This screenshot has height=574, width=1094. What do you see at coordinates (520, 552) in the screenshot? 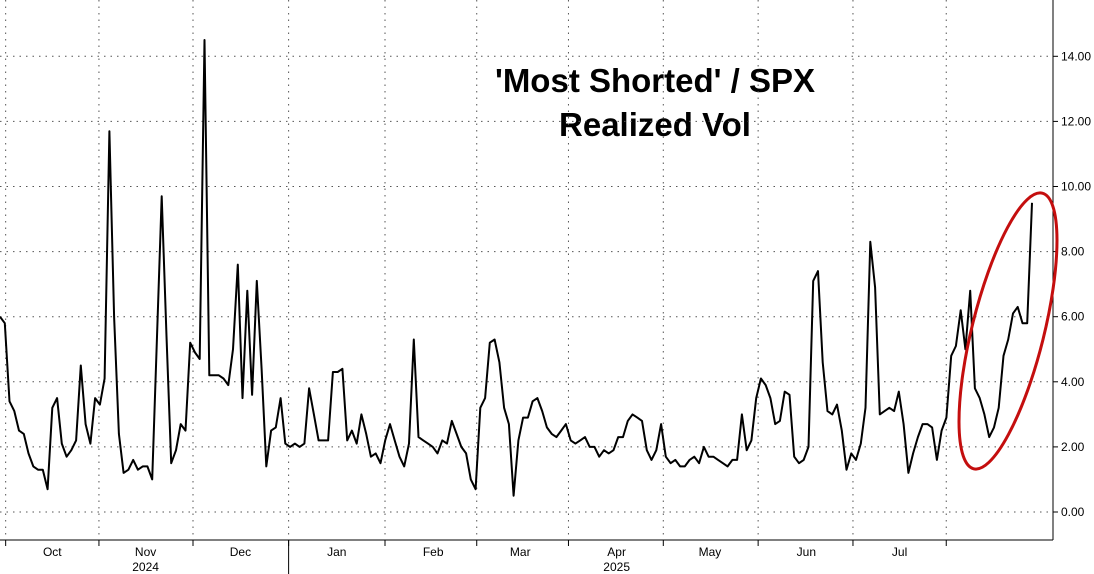
I see `x-month-label: Mar` at bounding box center [520, 552].